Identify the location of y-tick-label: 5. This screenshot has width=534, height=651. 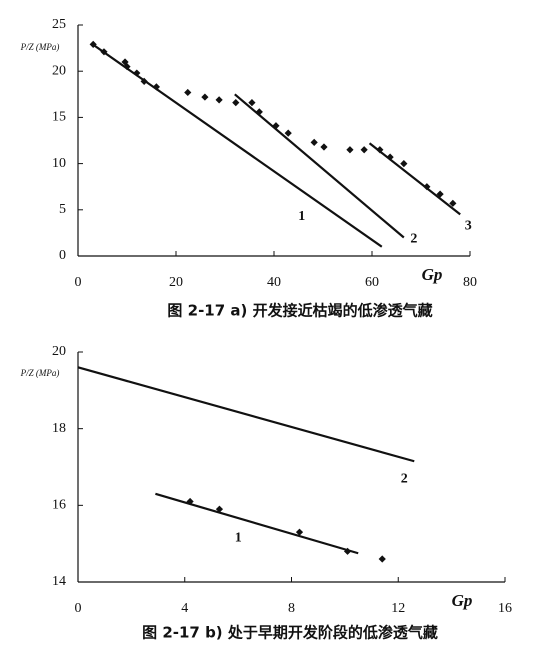
(62, 209).